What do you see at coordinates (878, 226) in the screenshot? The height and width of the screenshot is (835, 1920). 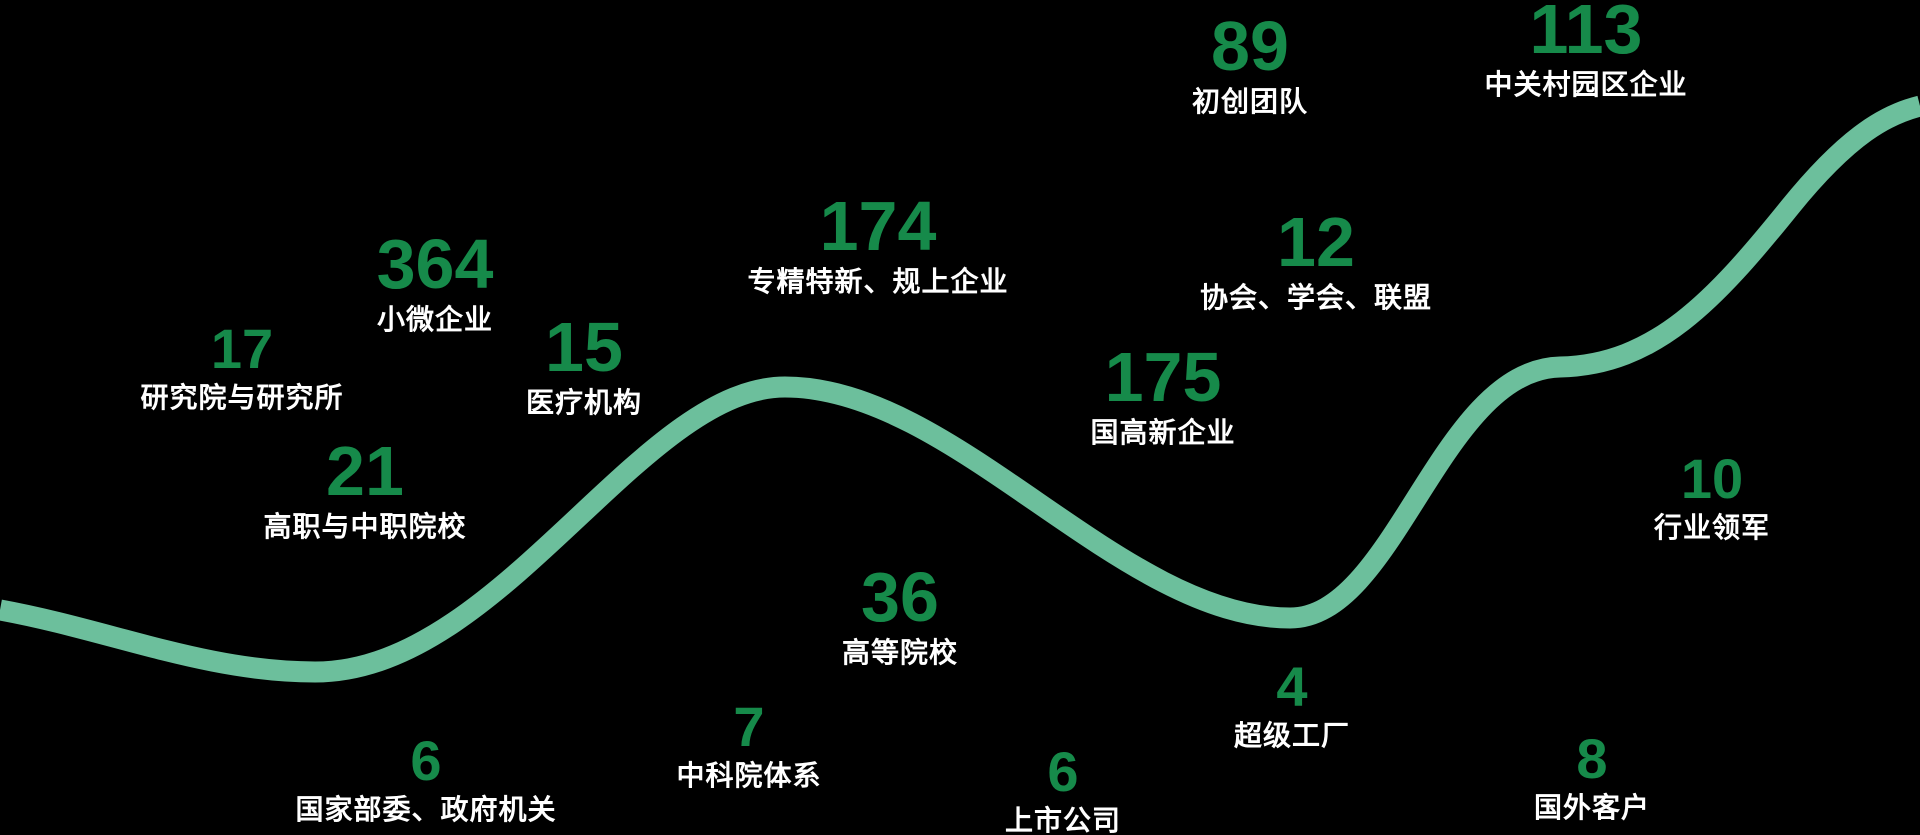 I see `stat-value: 174` at bounding box center [878, 226].